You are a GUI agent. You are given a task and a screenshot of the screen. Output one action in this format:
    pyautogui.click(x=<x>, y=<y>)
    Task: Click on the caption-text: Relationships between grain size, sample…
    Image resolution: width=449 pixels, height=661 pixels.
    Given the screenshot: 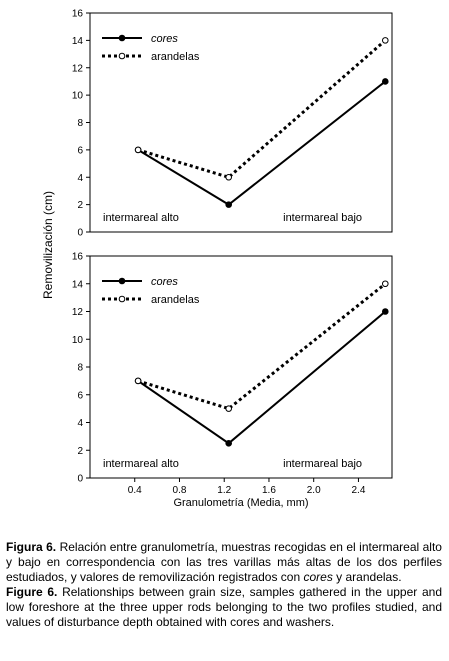 What is the action you would take?
    pyautogui.click(x=224, y=607)
    